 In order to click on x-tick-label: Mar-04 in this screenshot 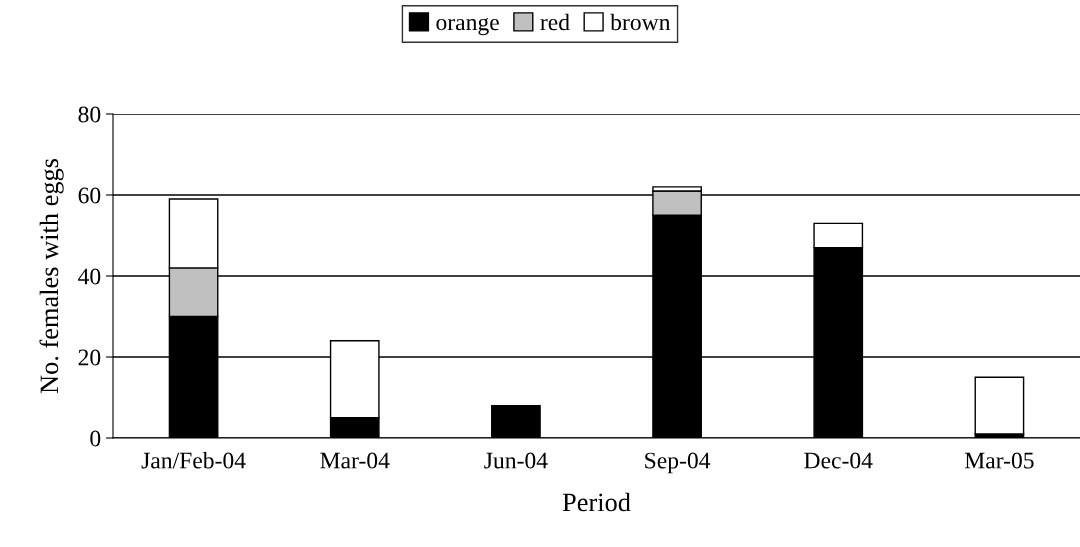, I will do `click(355, 460)`.